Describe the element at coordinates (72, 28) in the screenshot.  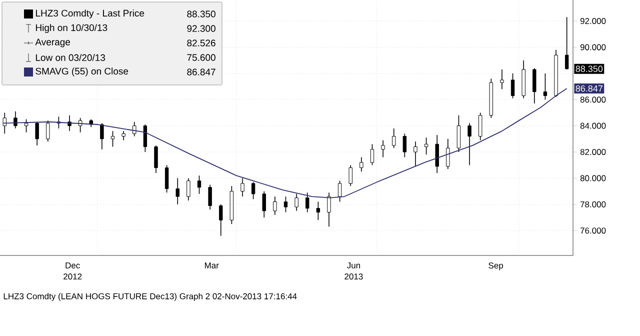
I see `annotation: High on 10/30/13` at that location.